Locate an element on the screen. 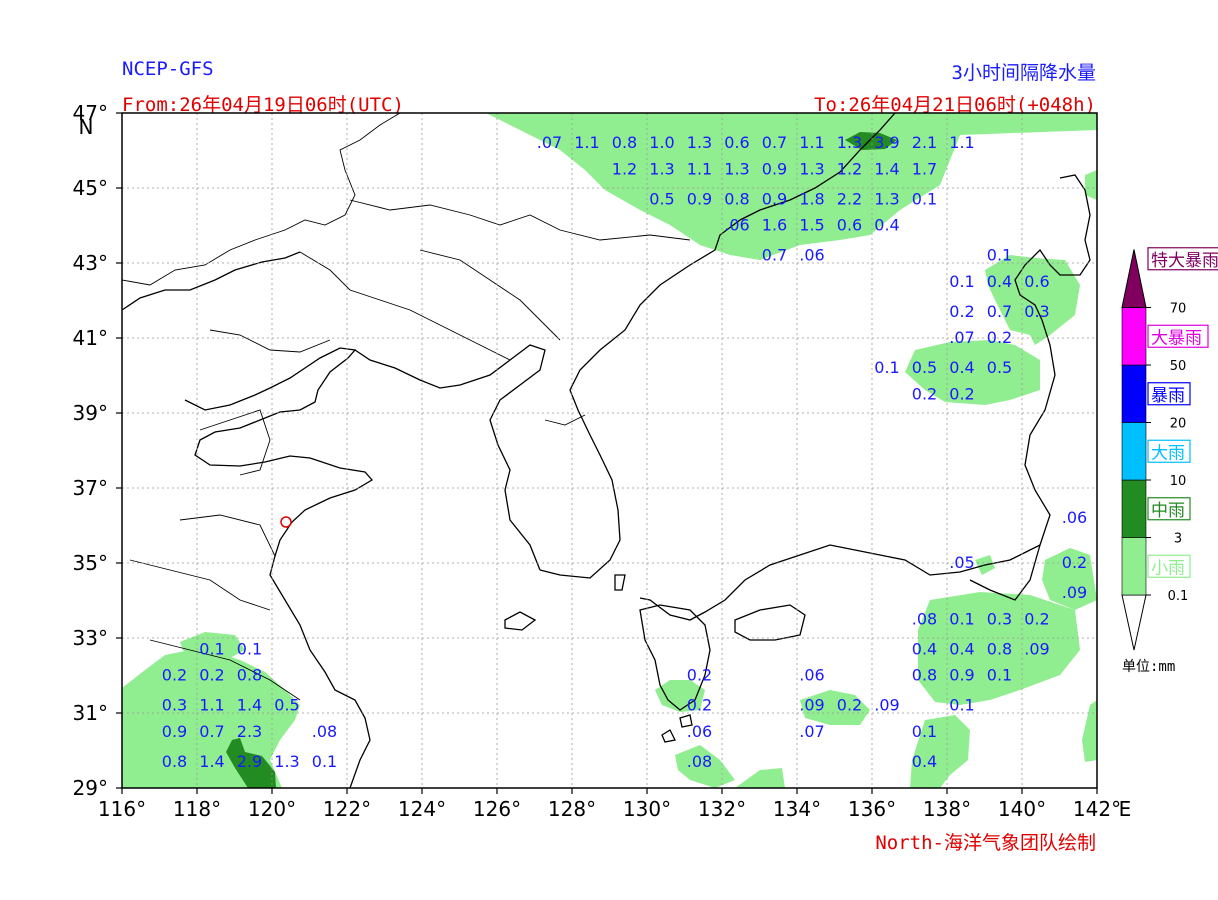 The width and height of the screenshot is (1218, 900). lon-tick-label: 128° is located at coordinates (572, 809).